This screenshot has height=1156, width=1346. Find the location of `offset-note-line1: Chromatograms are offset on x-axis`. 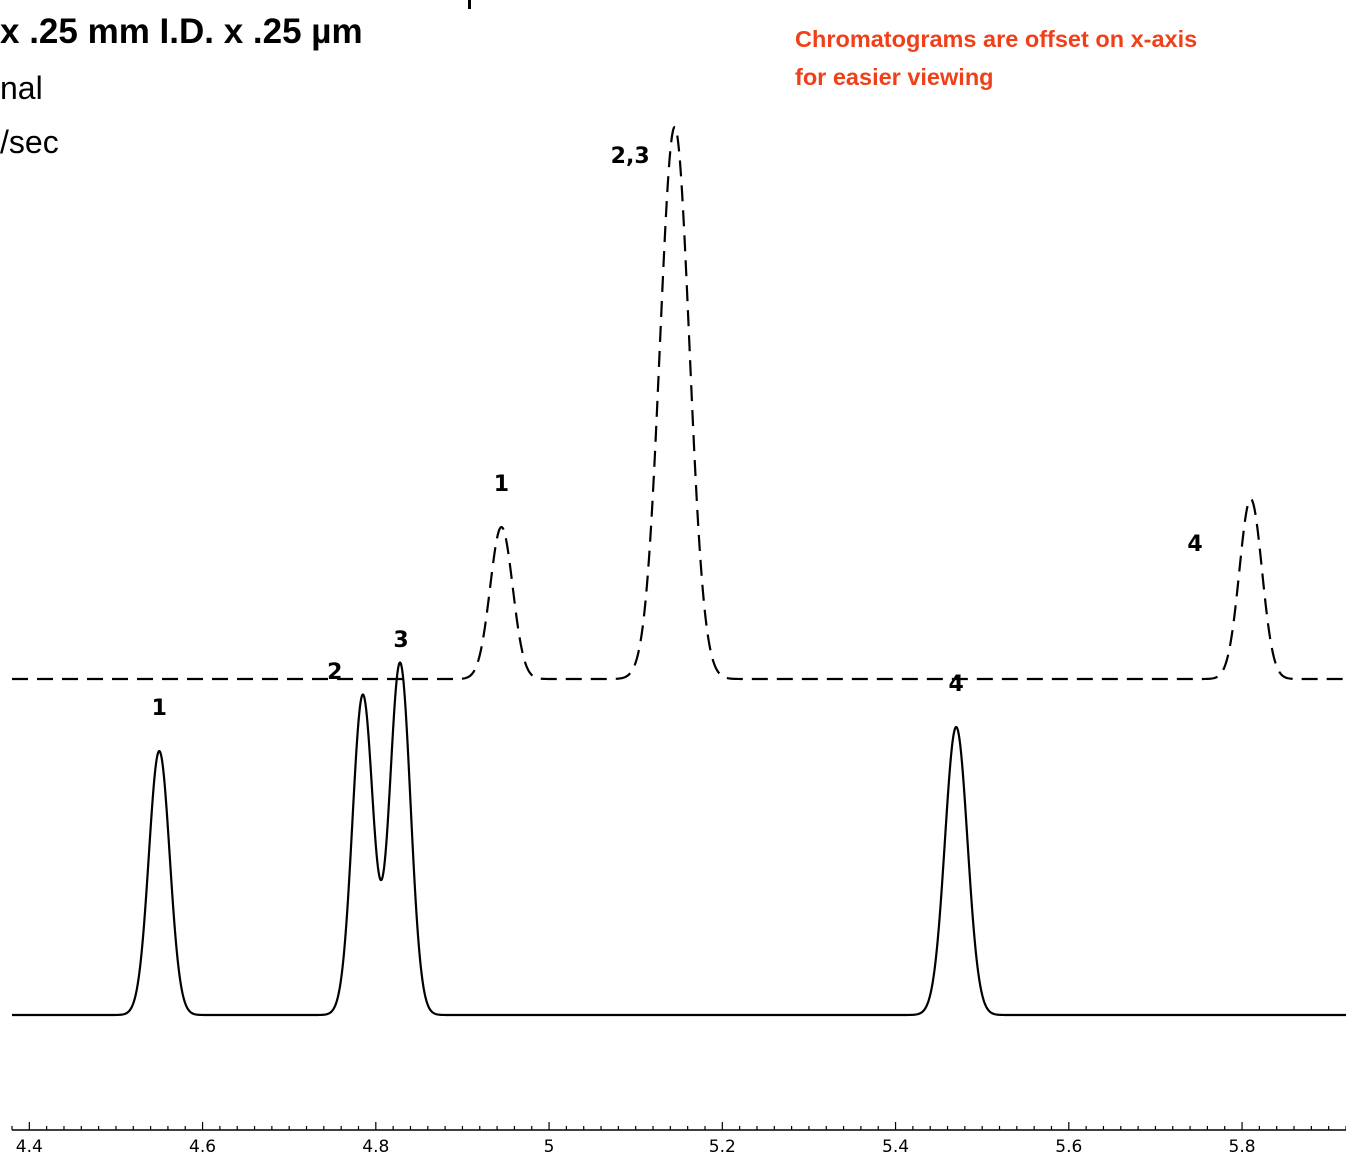

offset-note-line1: Chromatograms are offset on x-axis is located at coordinates (996, 39).